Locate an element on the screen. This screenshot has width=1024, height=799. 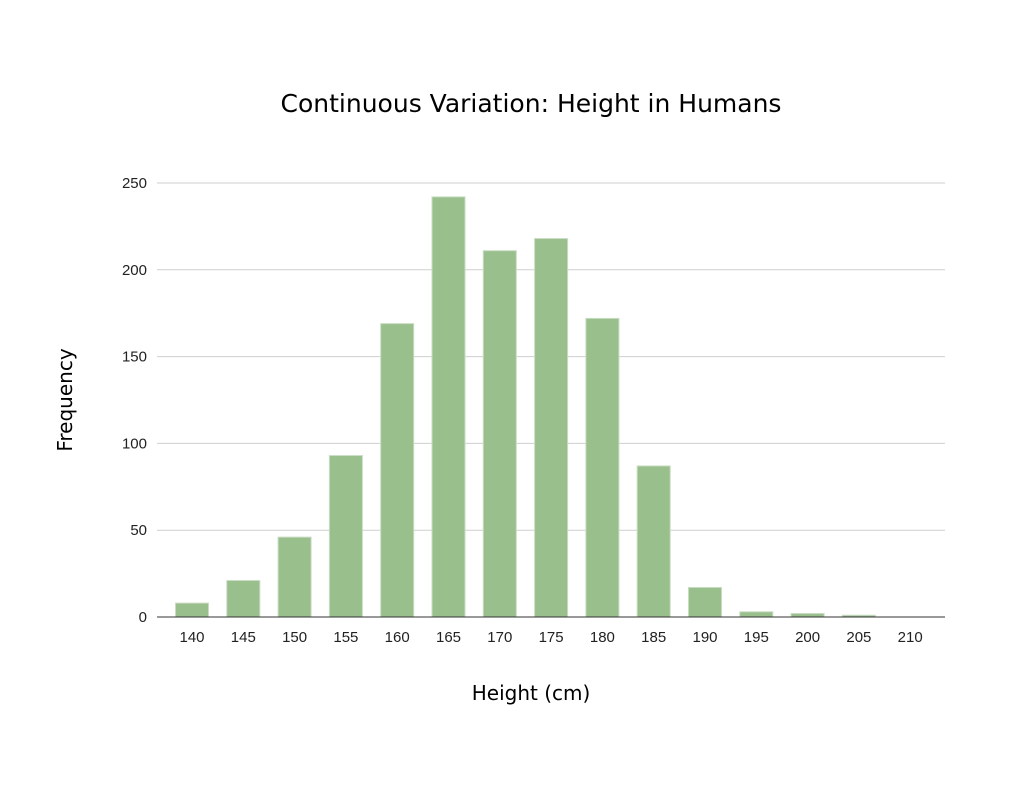
x-tick-label: 175 is located at coordinates (551, 637).